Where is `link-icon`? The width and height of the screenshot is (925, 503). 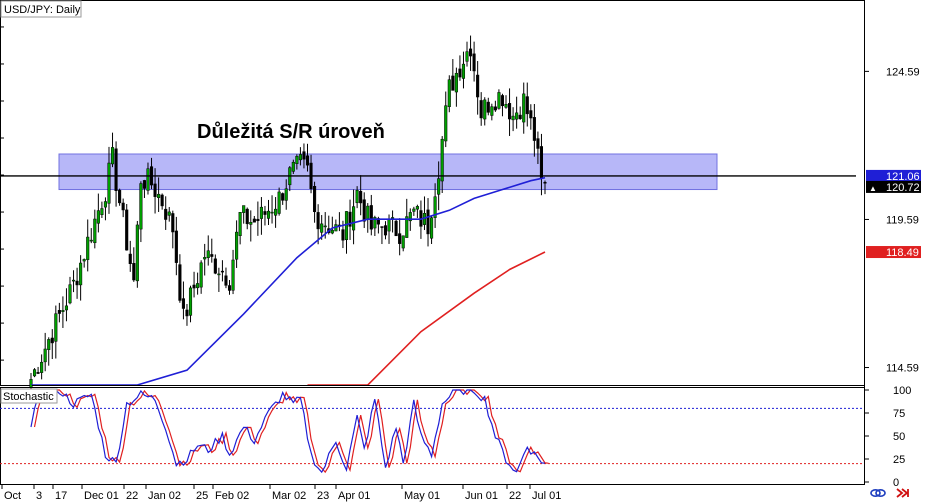 link-icon is located at coordinates (878, 493).